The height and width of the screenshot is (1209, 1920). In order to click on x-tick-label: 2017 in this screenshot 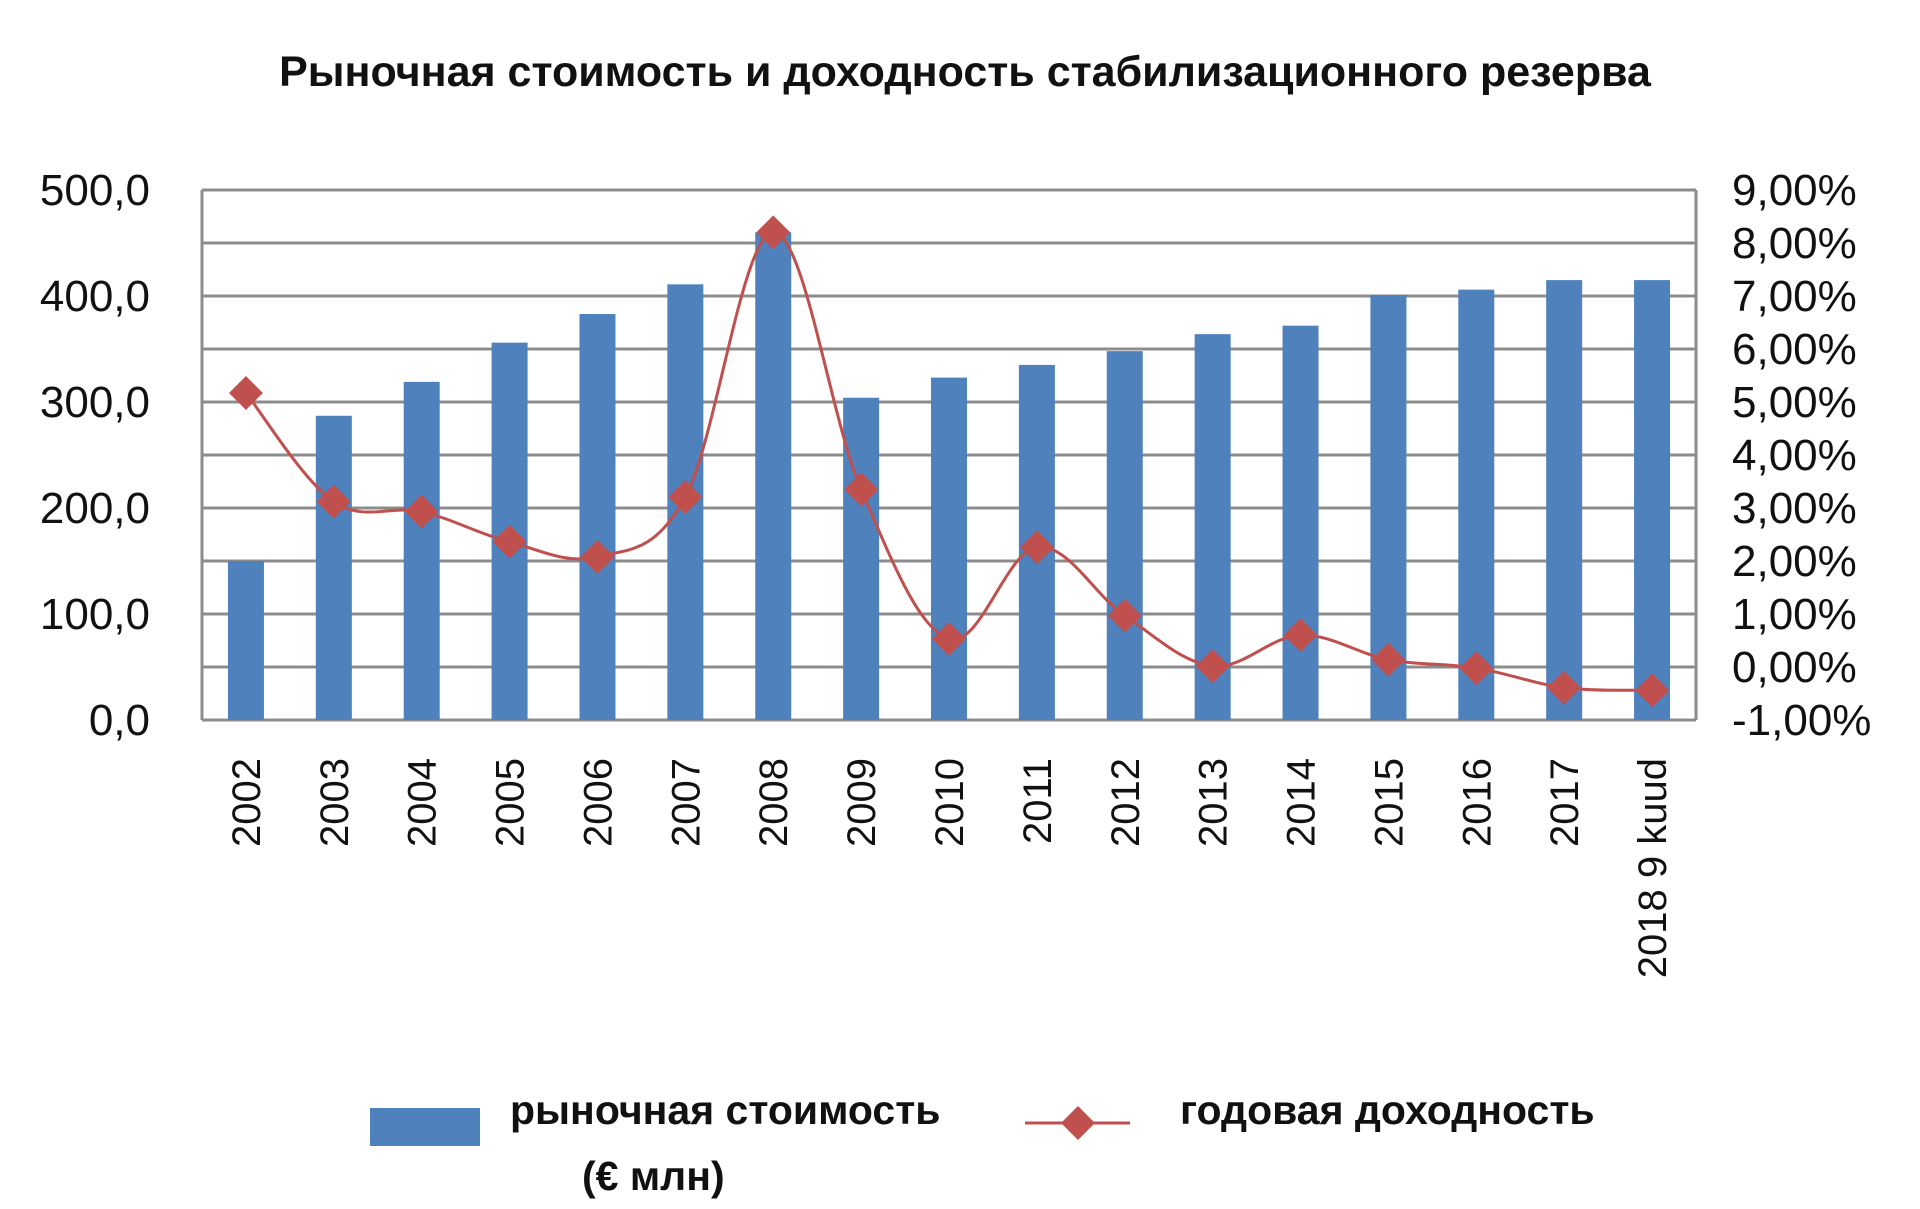, I will do `click(1565, 802)`.